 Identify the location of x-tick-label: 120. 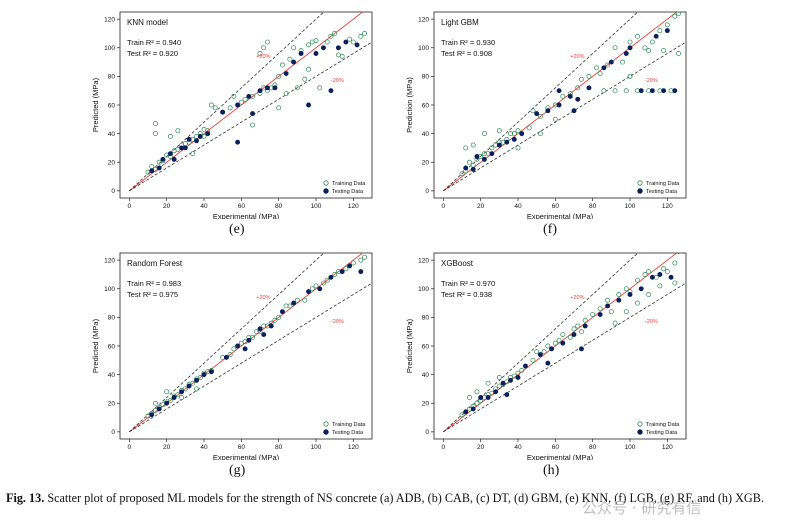
(667, 206).